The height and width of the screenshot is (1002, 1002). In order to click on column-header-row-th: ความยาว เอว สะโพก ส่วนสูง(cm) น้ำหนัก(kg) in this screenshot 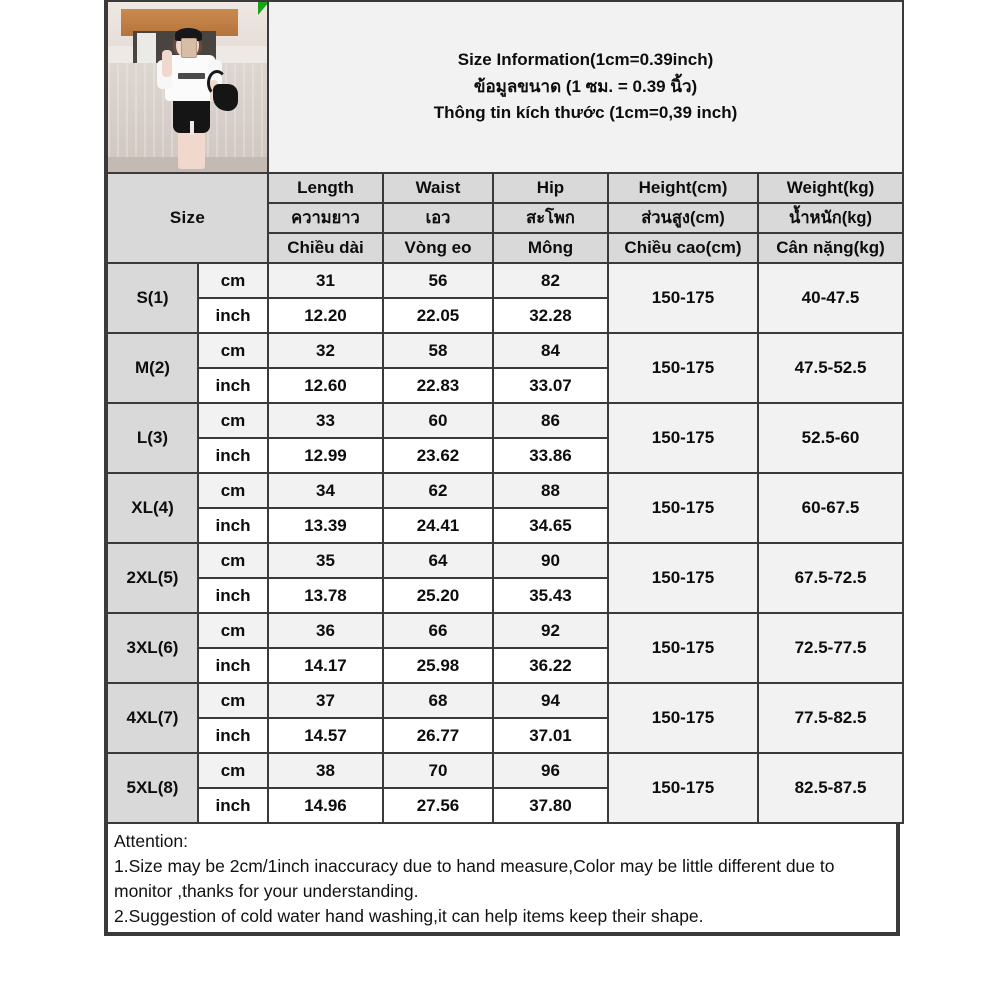, I will do `click(506, 218)`.